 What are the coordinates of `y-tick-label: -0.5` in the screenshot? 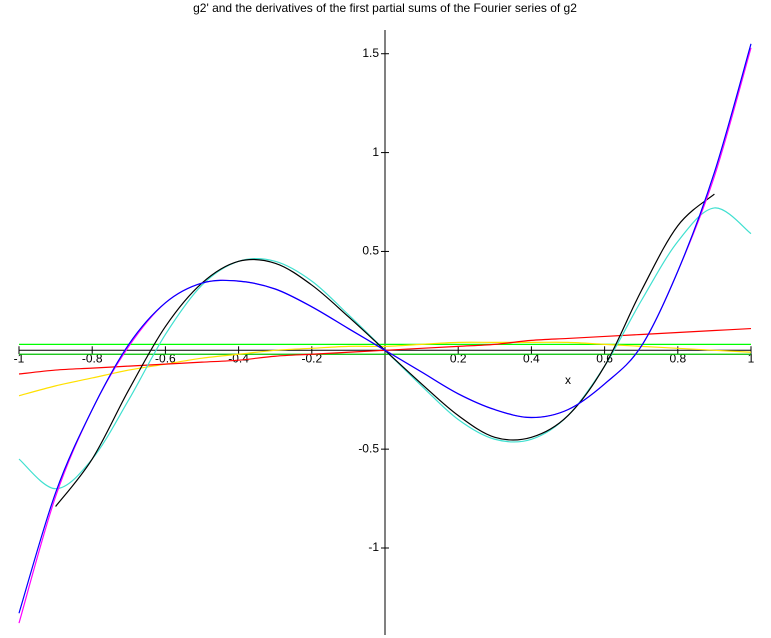 It's located at (368, 448).